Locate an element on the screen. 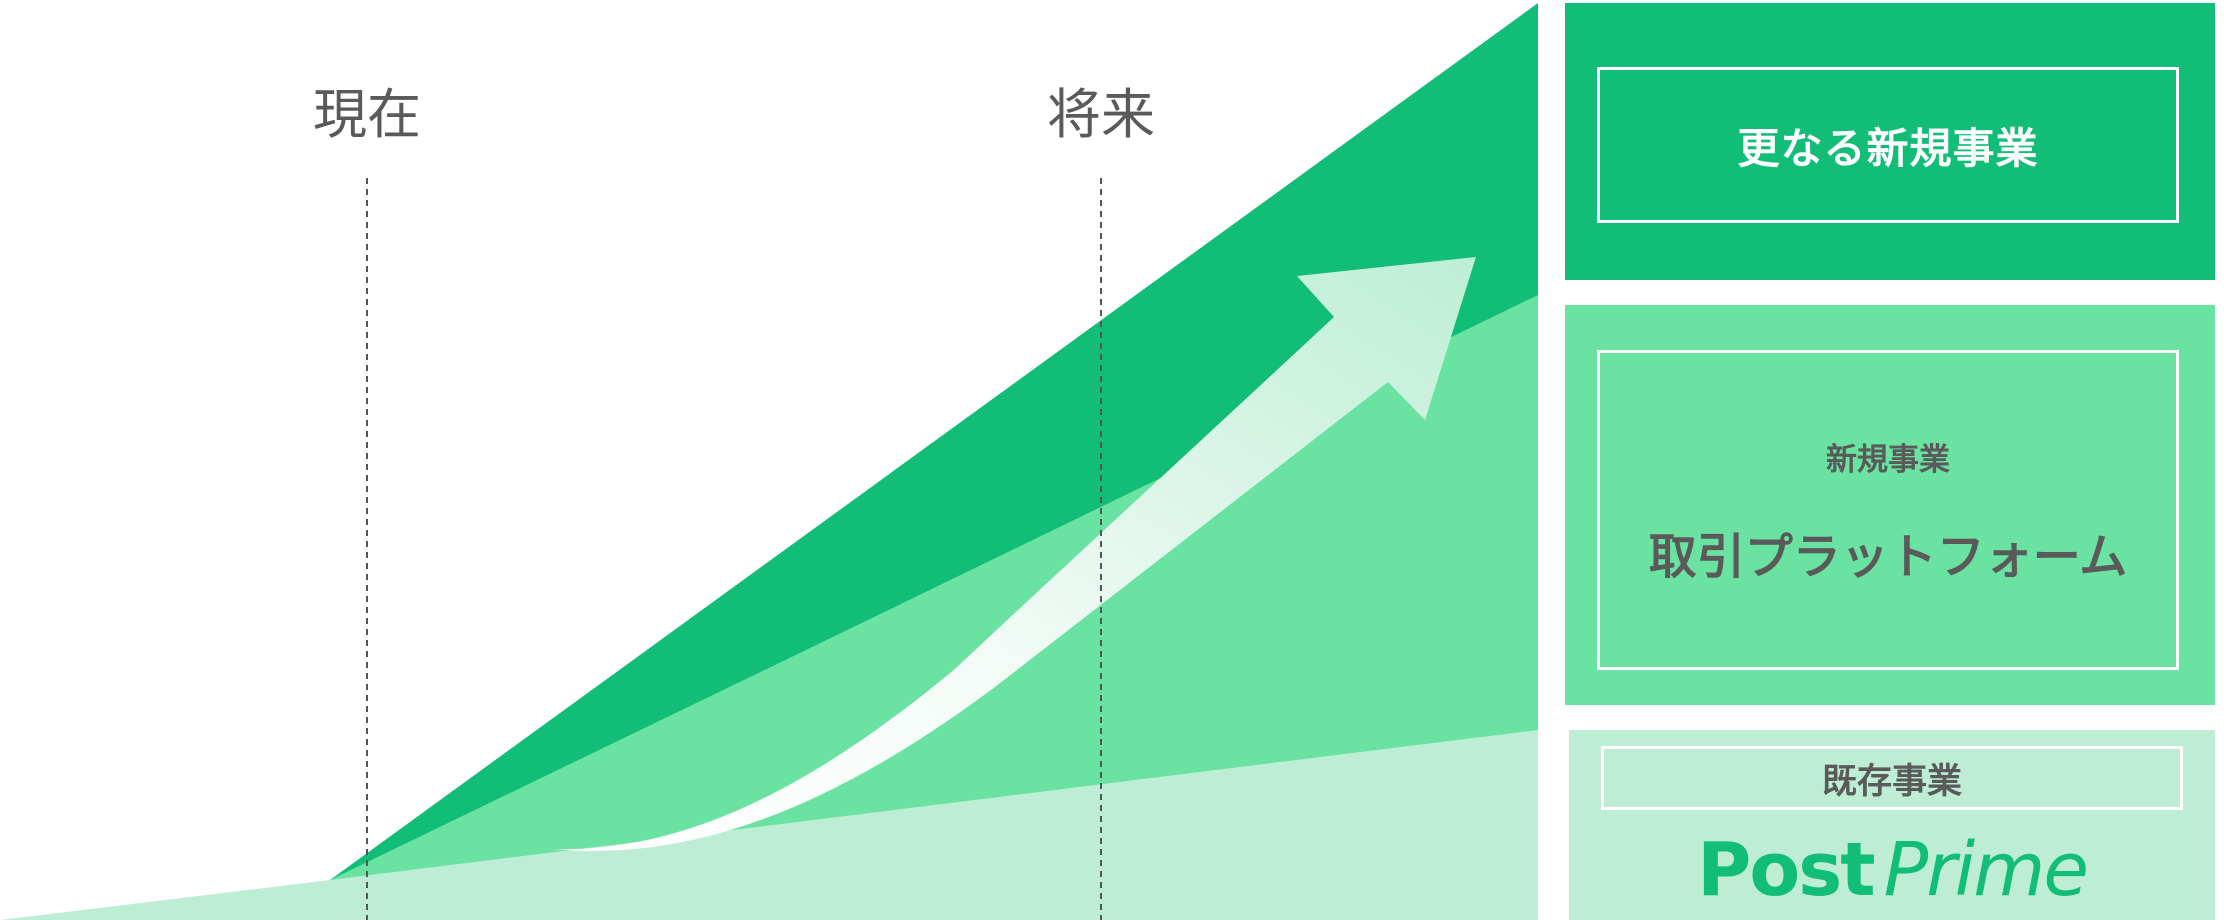 This screenshot has height=920, width=2224. phase-label-now: 現在 is located at coordinates (367, 114).